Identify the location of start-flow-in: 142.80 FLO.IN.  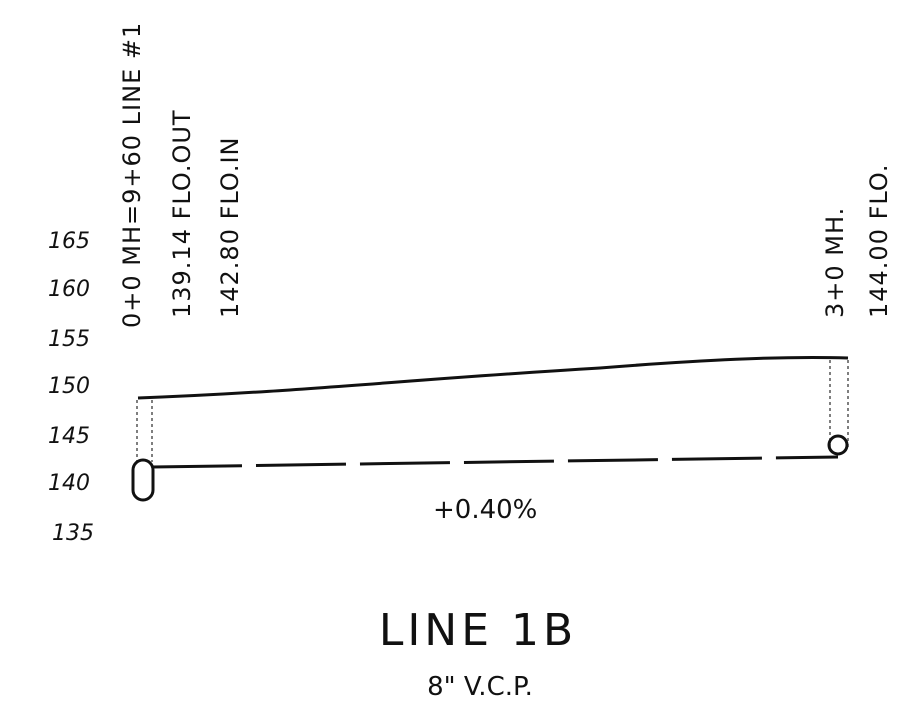
(230, 227).